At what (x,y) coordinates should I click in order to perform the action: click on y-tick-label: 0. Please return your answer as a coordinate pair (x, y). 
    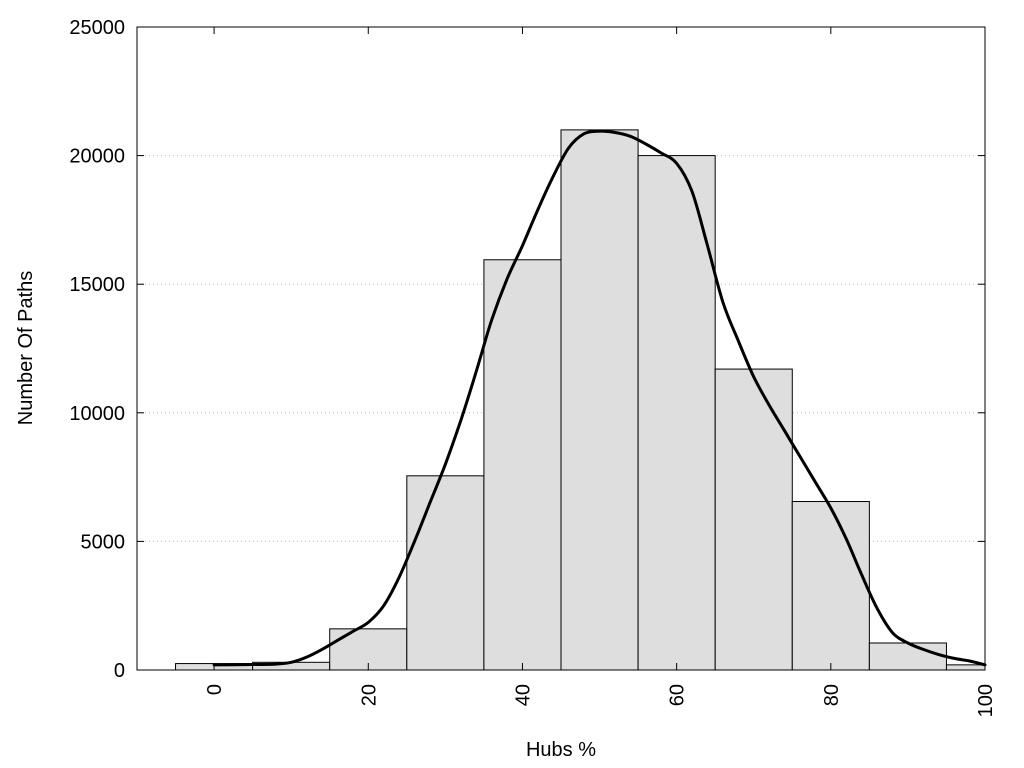
    Looking at the image, I should click on (119, 671).